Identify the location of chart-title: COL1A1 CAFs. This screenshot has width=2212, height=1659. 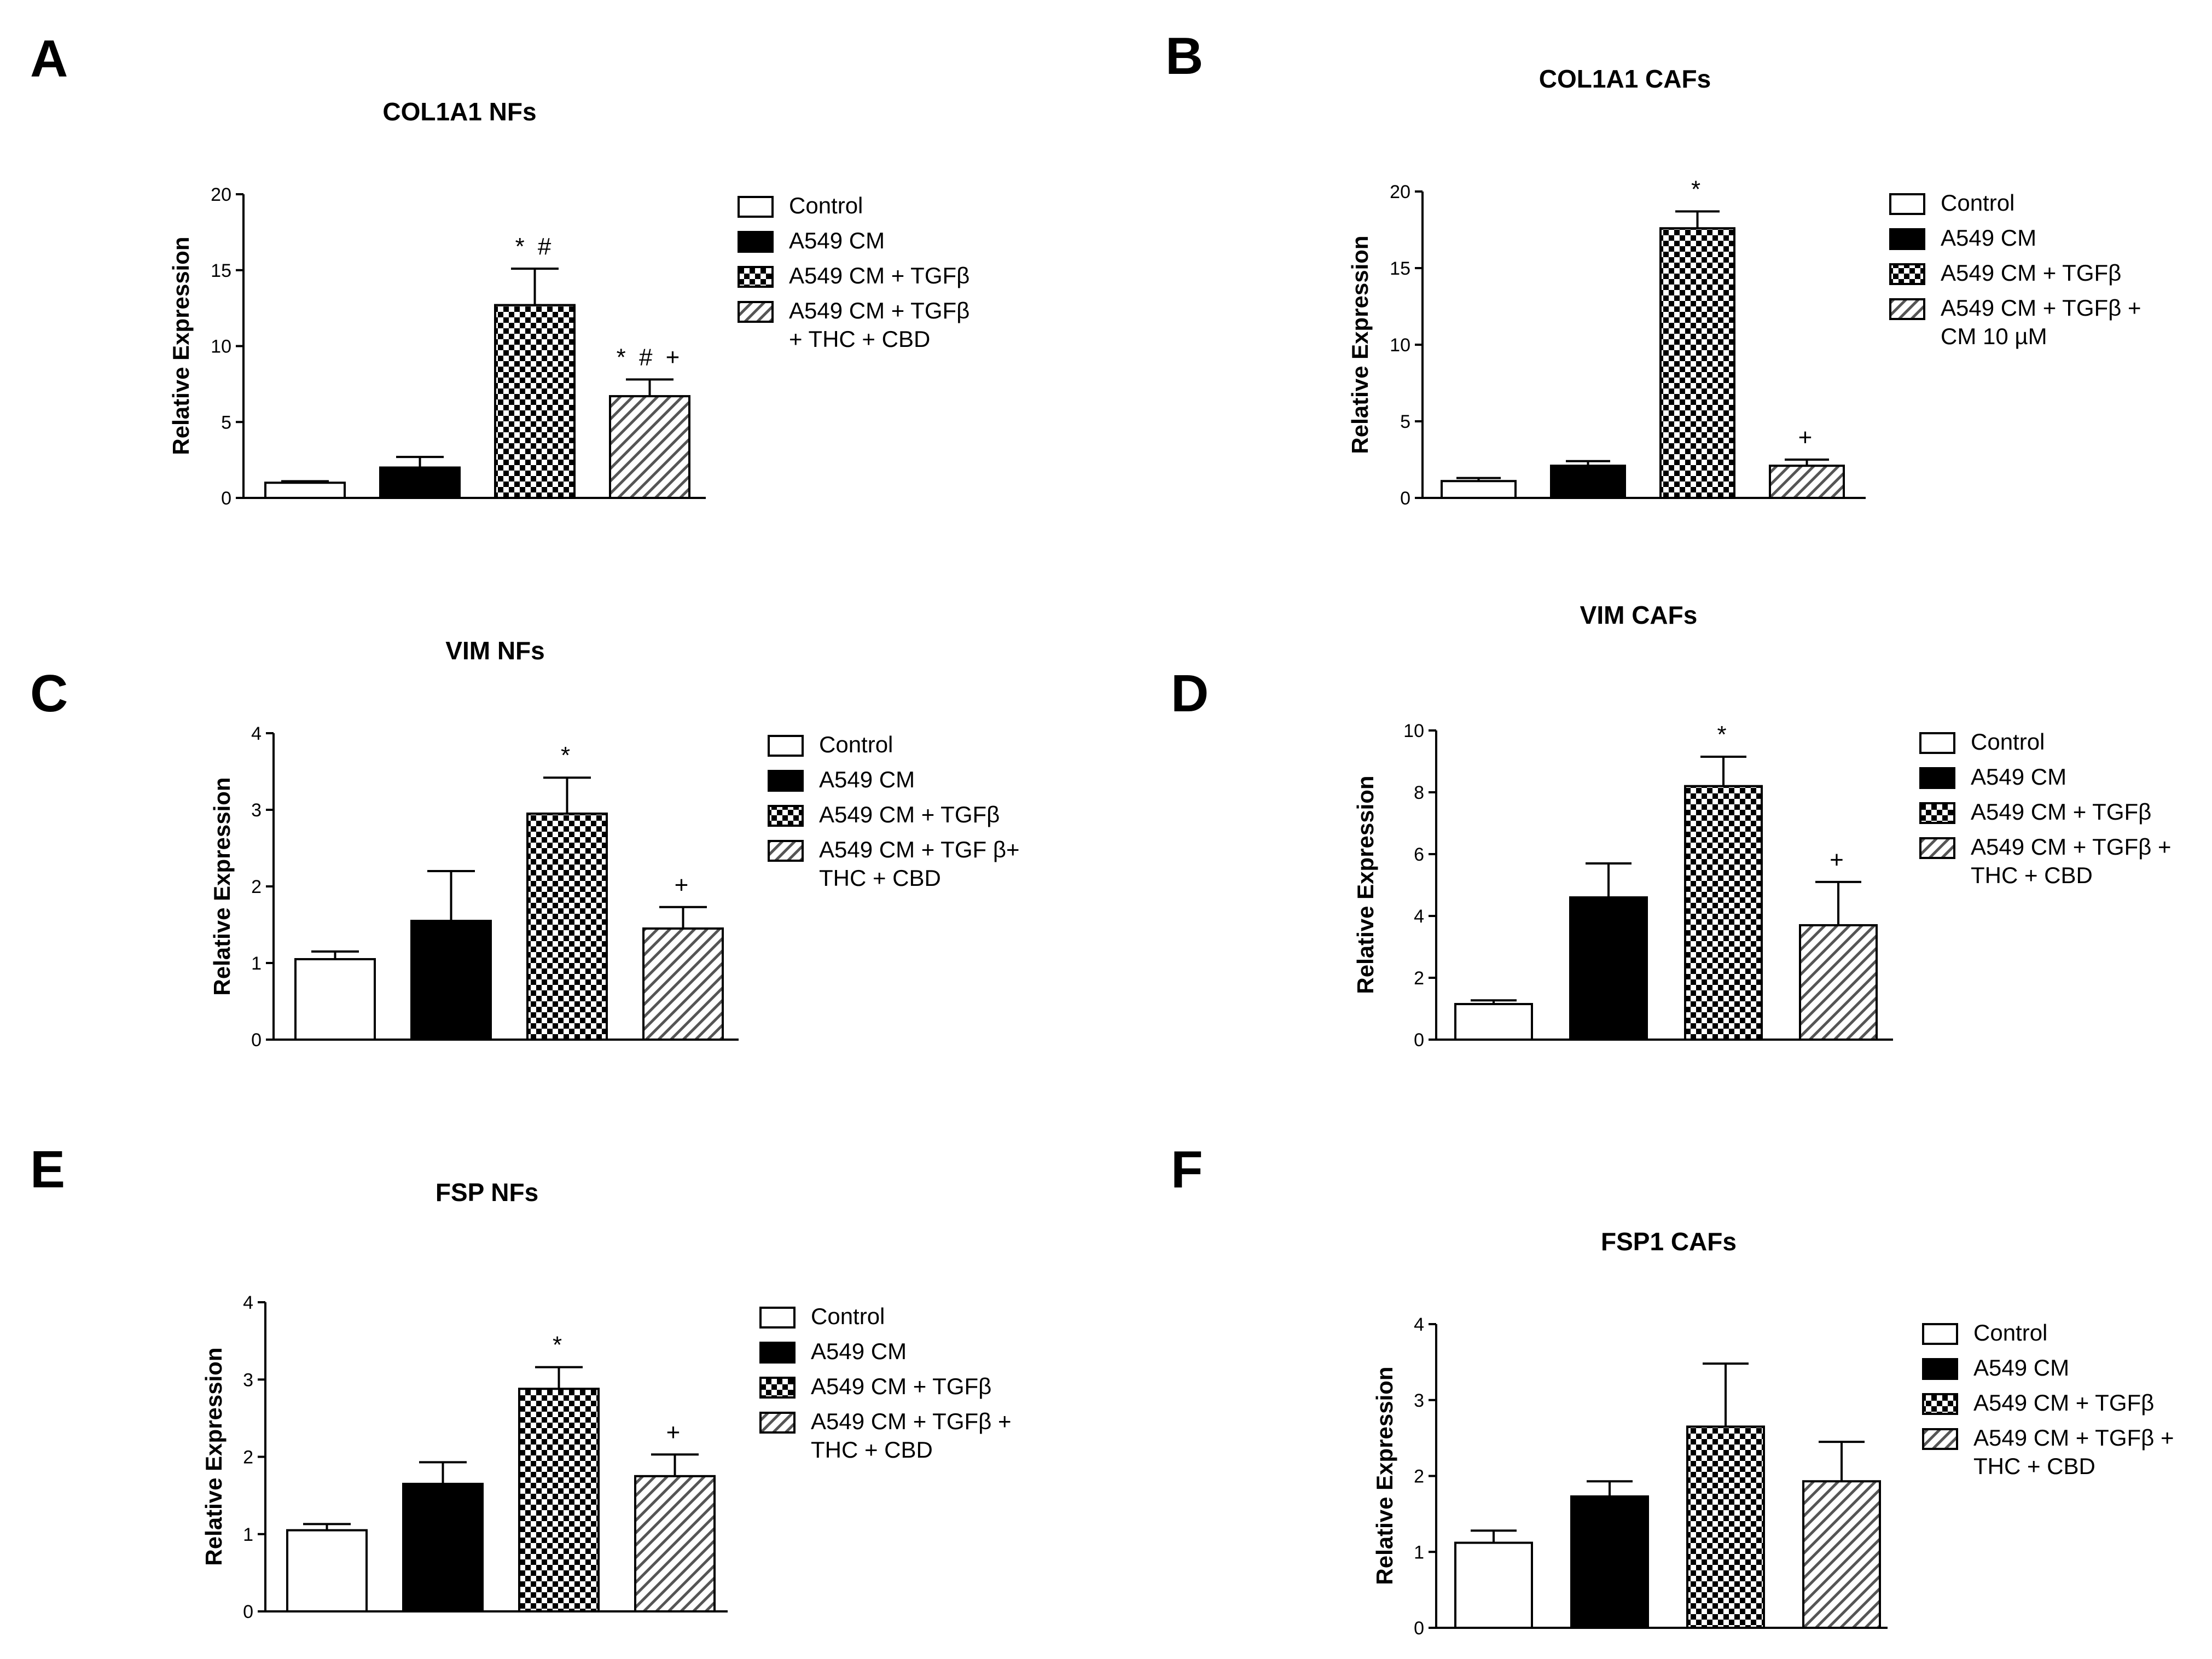
(1625, 79).